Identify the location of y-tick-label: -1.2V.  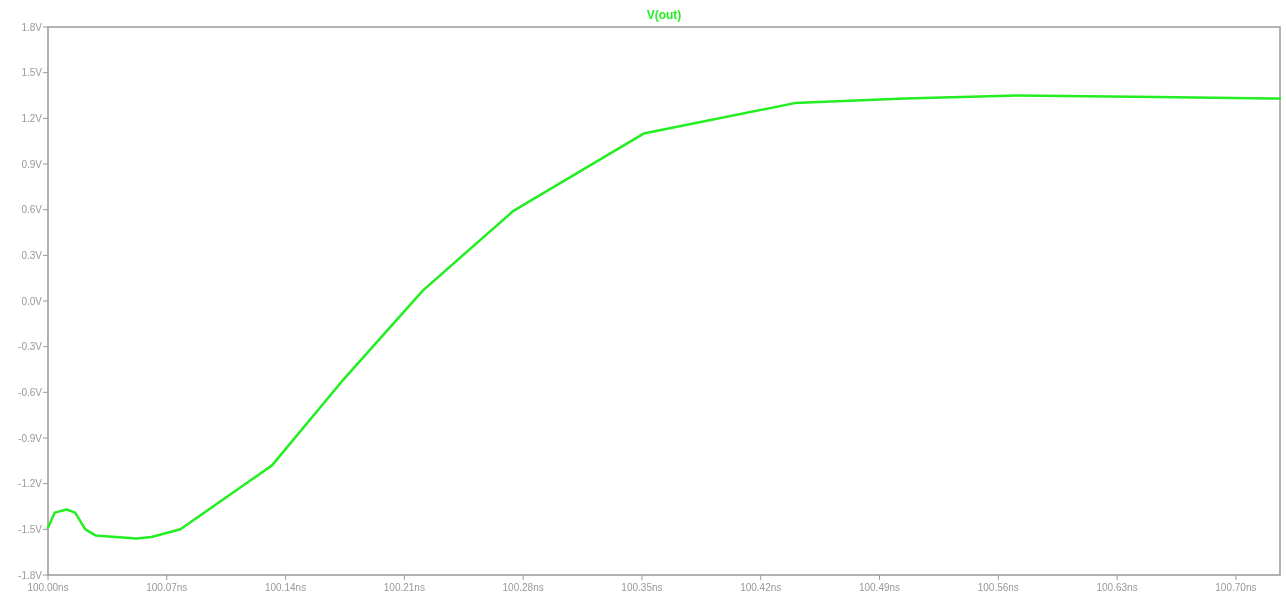
(30, 484).